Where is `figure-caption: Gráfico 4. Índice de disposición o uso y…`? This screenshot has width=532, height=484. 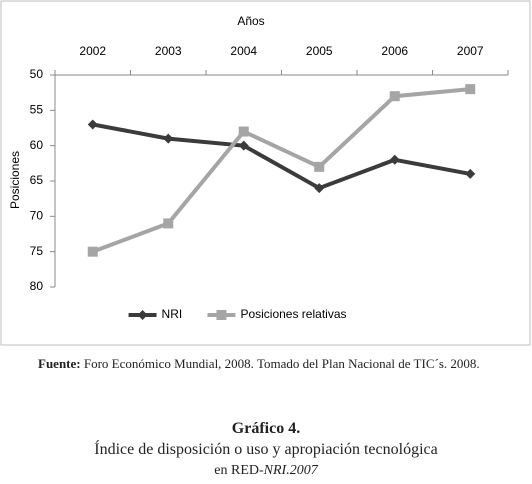 figure-caption: Gráfico 4. Índice de disposición o uso y… is located at coordinates (266, 449).